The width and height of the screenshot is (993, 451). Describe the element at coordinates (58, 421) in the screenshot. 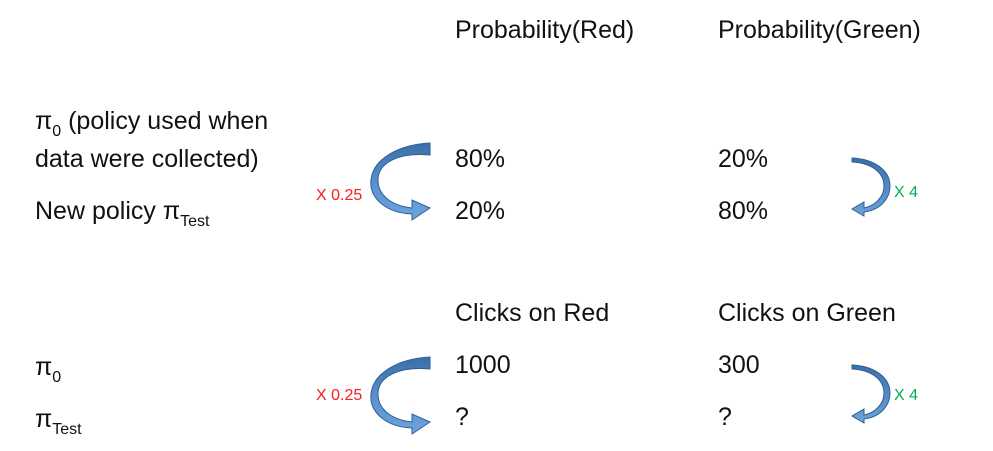

I see `row-label-pitest: πTest` at that location.